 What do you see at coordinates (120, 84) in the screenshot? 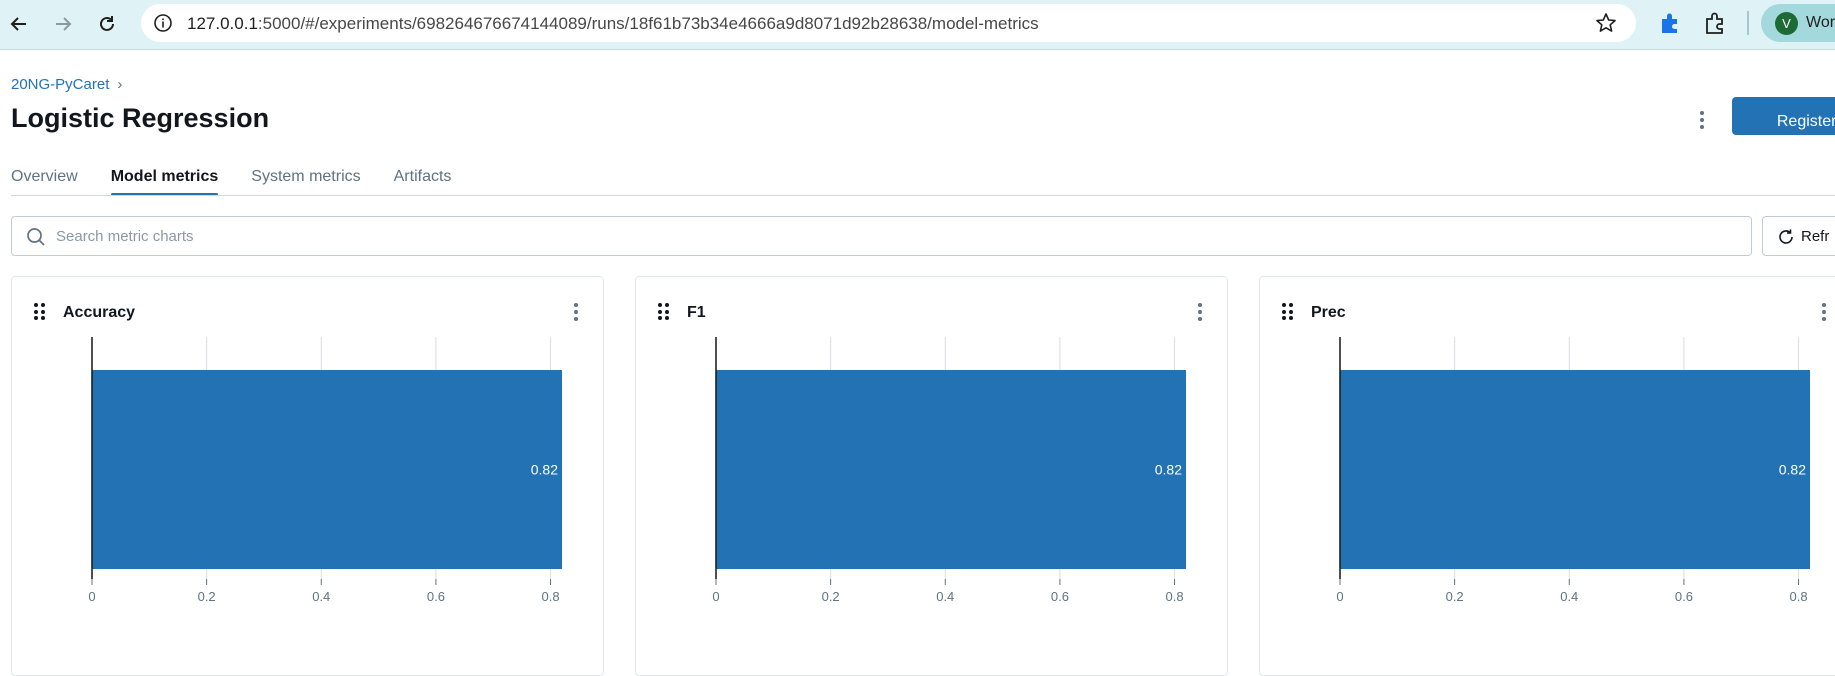
I see `chevron-right-icon: ›` at bounding box center [120, 84].